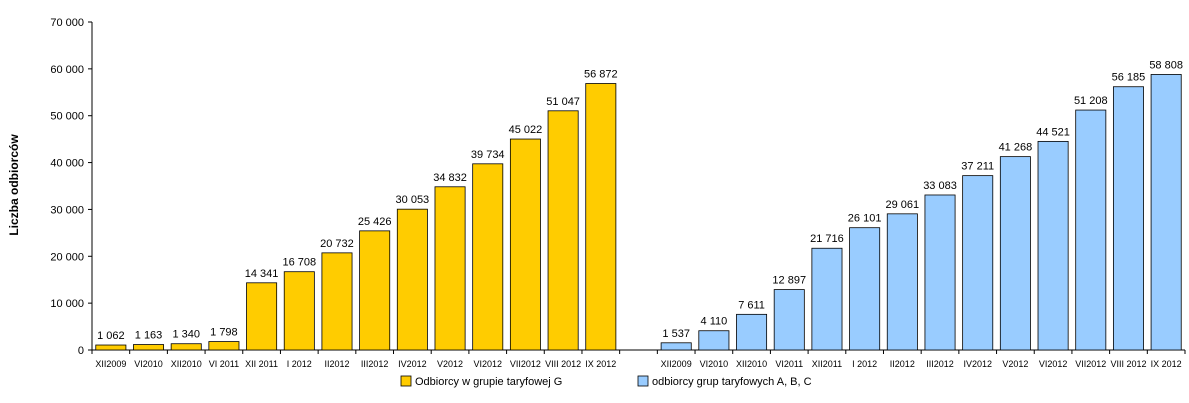 Image resolution: width=1189 pixels, height=403 pixels. What do you see at coordinates (81, 351) in the screenshot?
I see `y-tick-label: 0` at bounding box center [81, 351].